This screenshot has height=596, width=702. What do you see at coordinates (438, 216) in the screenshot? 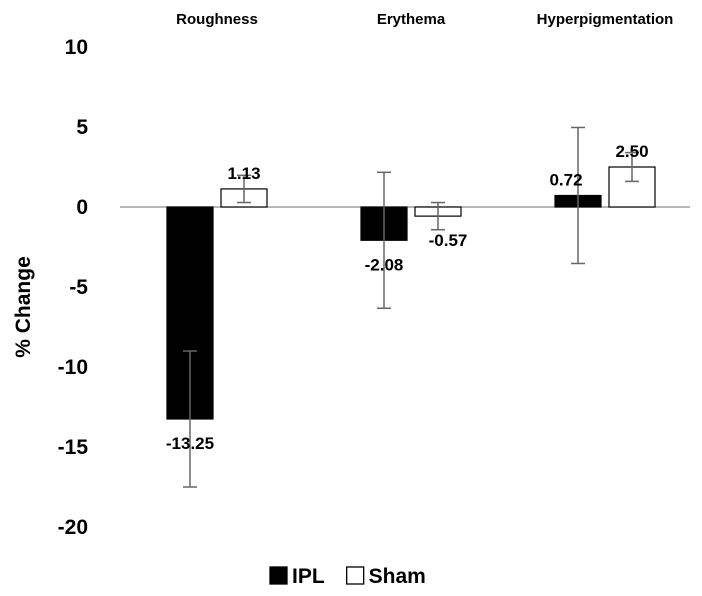
I see `error-bar-sham-erythema` at bounding box center [438, 216].